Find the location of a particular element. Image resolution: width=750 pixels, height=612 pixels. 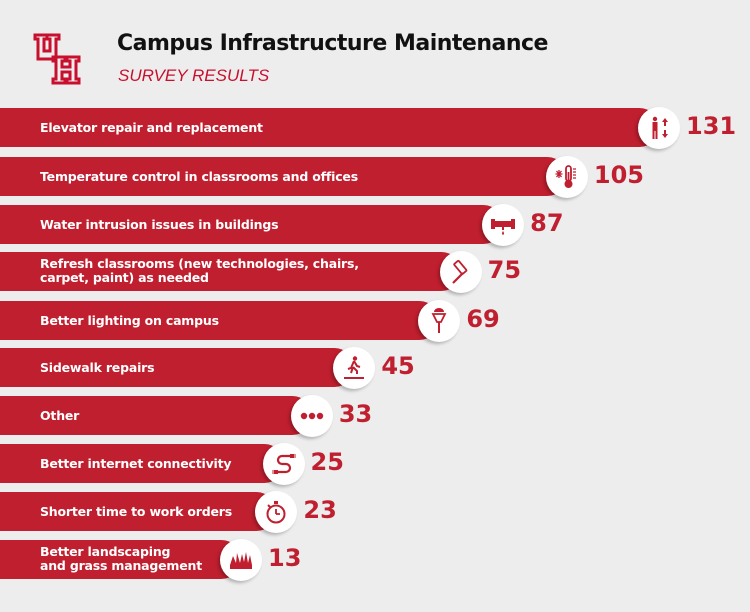

bar-label: Sidewalk repairs is located at coordinates (97, 367).